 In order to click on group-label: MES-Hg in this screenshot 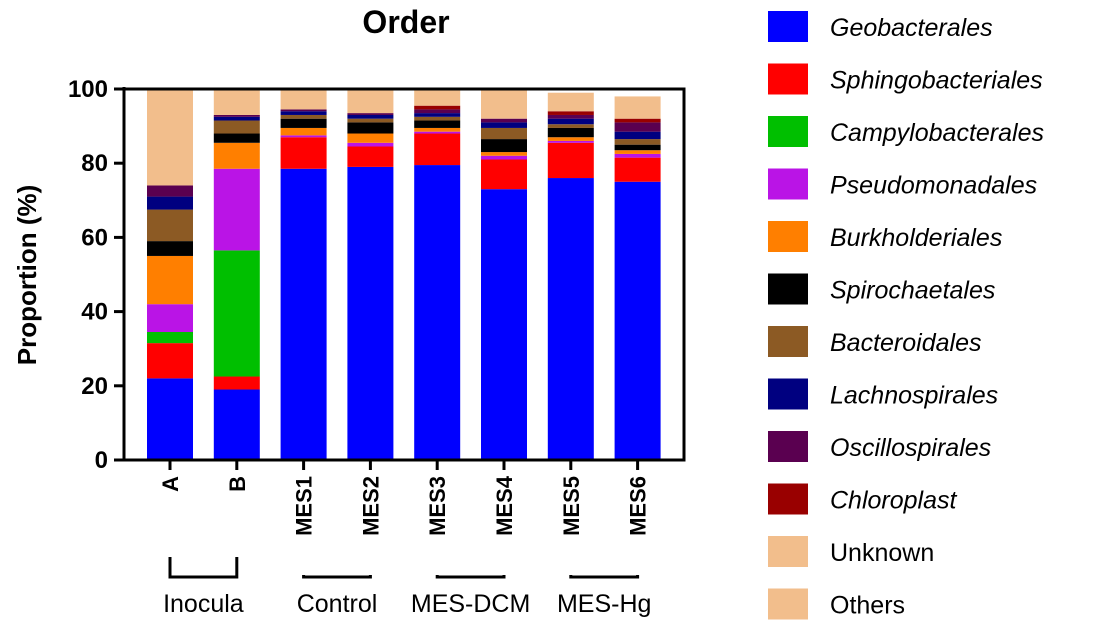, I will do `click(604, 604)`.